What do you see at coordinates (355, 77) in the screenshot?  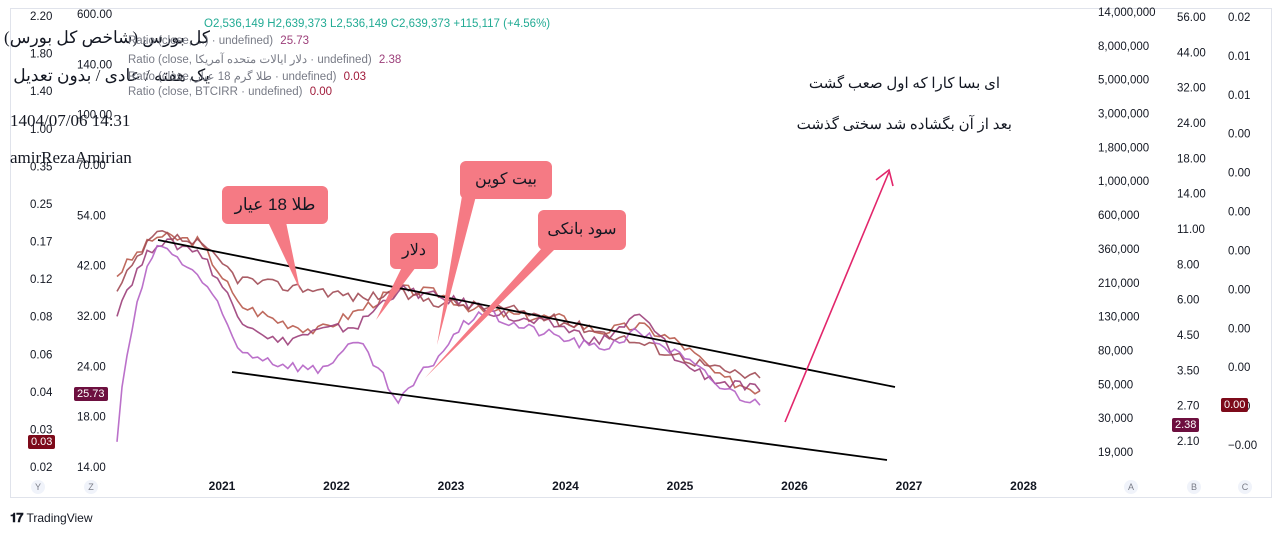 I see `legend-series-3-value: 0.03` at bounding box center [355, 77].